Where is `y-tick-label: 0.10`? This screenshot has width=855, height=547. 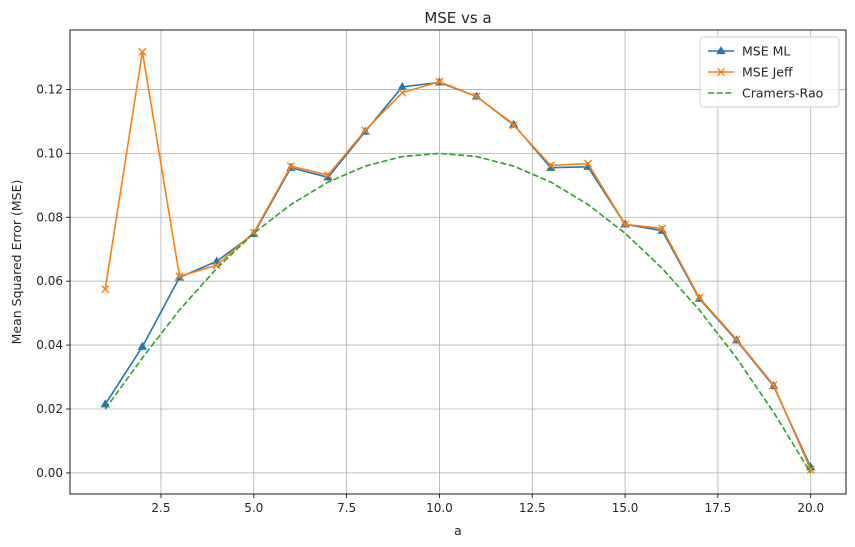
y-tick-label: 0.10 is located at coordinates (49, 153).